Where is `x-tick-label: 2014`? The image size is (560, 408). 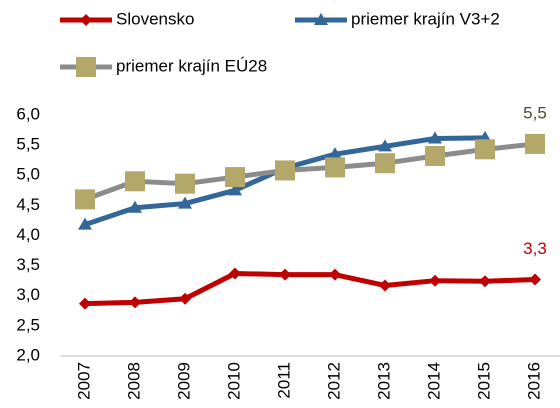 x-tick-label: 2014 is located at coordinates (433, 381).